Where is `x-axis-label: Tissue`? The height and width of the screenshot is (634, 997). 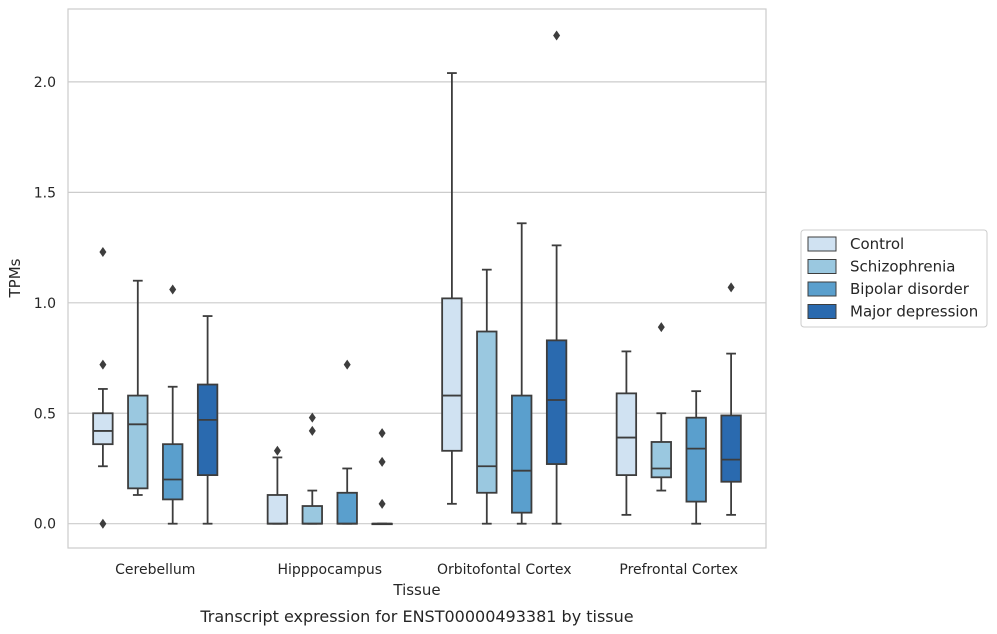
x-axis-label: Tissue is located at coordinates (416, 590).